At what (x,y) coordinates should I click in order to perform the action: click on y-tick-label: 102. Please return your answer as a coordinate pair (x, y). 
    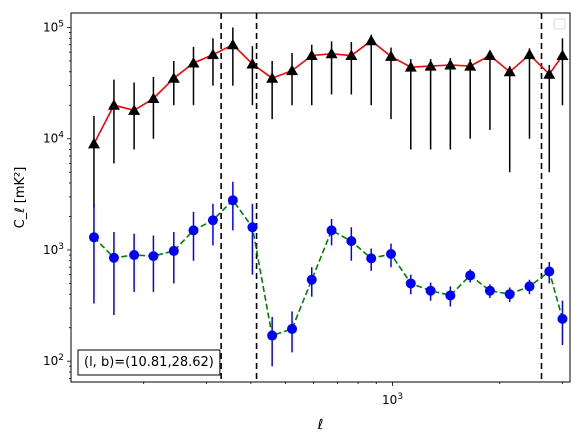
    Looking at the image, I should click on (53, 360).